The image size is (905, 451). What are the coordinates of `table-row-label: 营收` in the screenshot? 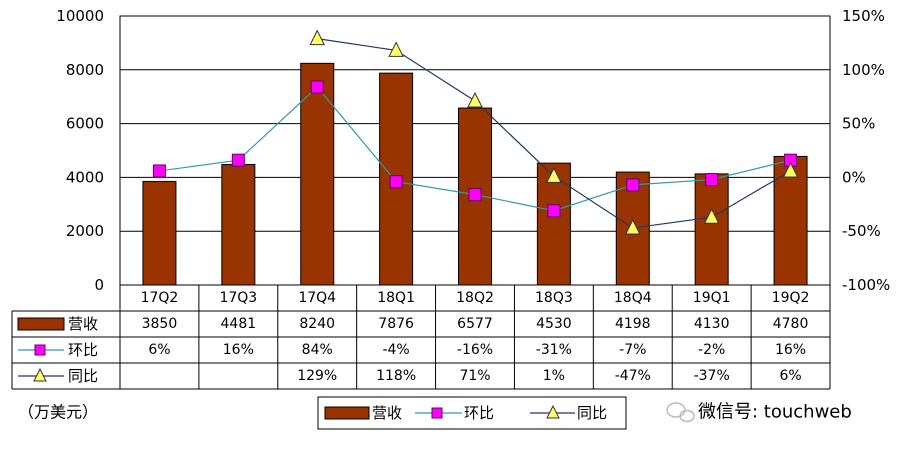 It's located at (83, 324).